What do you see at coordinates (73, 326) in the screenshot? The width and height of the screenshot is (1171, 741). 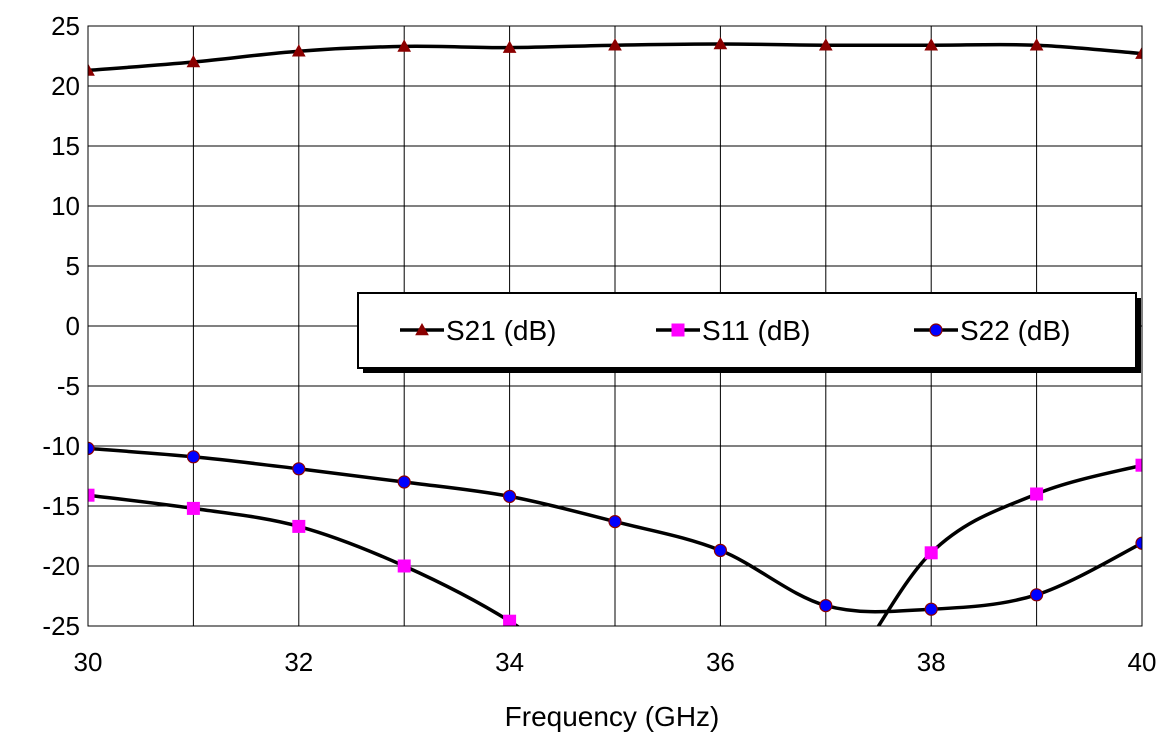 I see `y-tick-label: 0` at bounding box center [73, 326].